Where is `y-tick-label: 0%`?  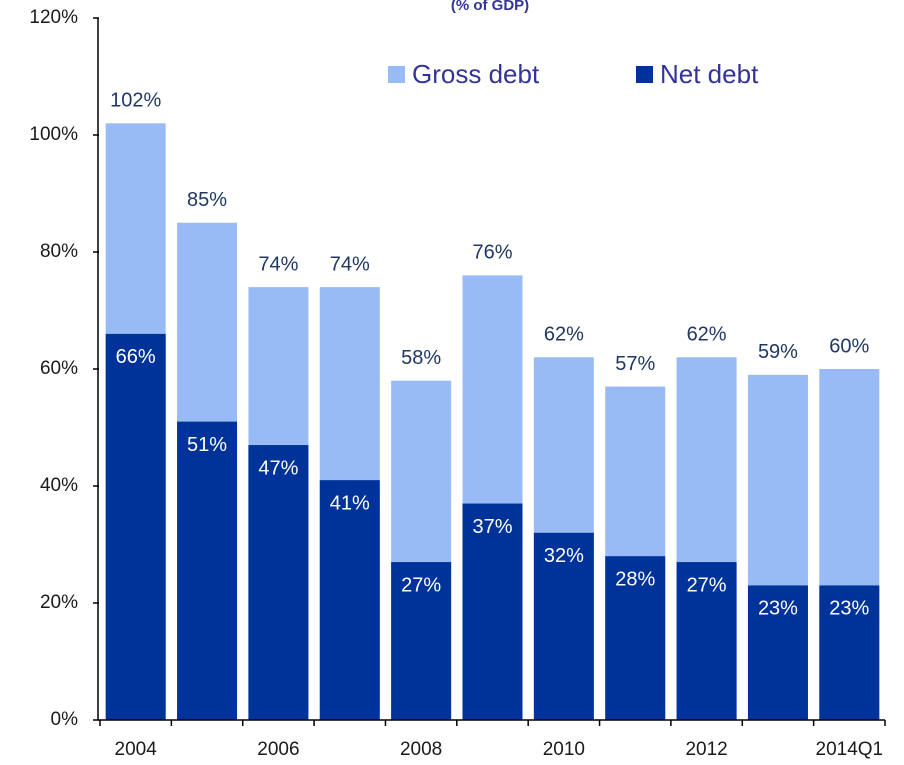 y-tick-label: 0% is located at coordinates (65, 719).